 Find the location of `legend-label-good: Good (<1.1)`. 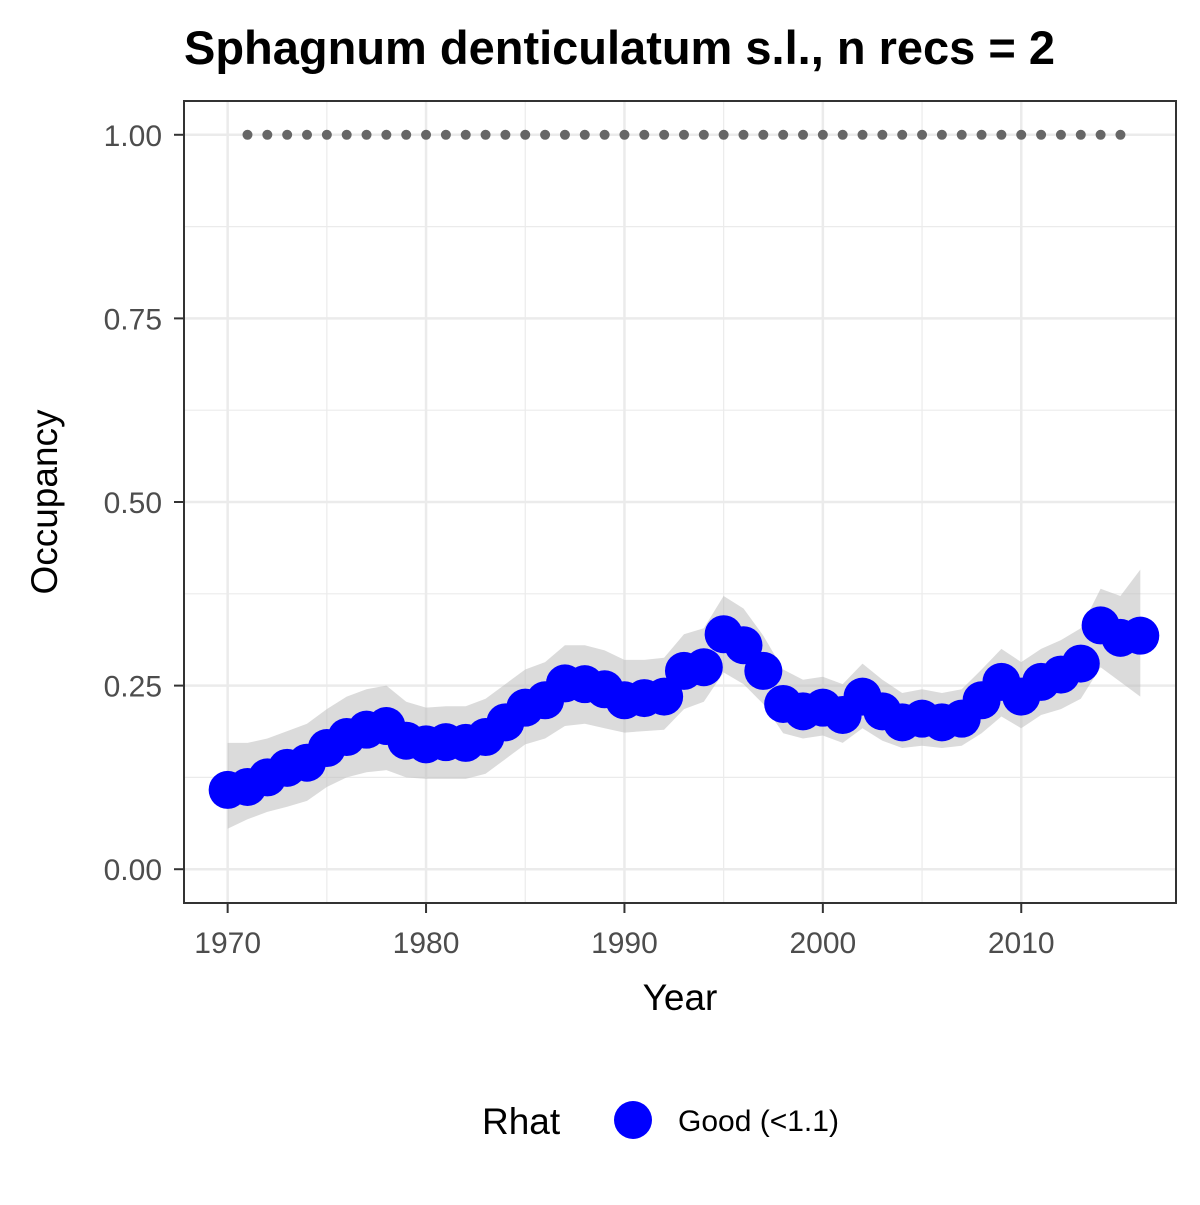

legend-label-good: Good (<1.1) is located at coordinates (758, 1121).